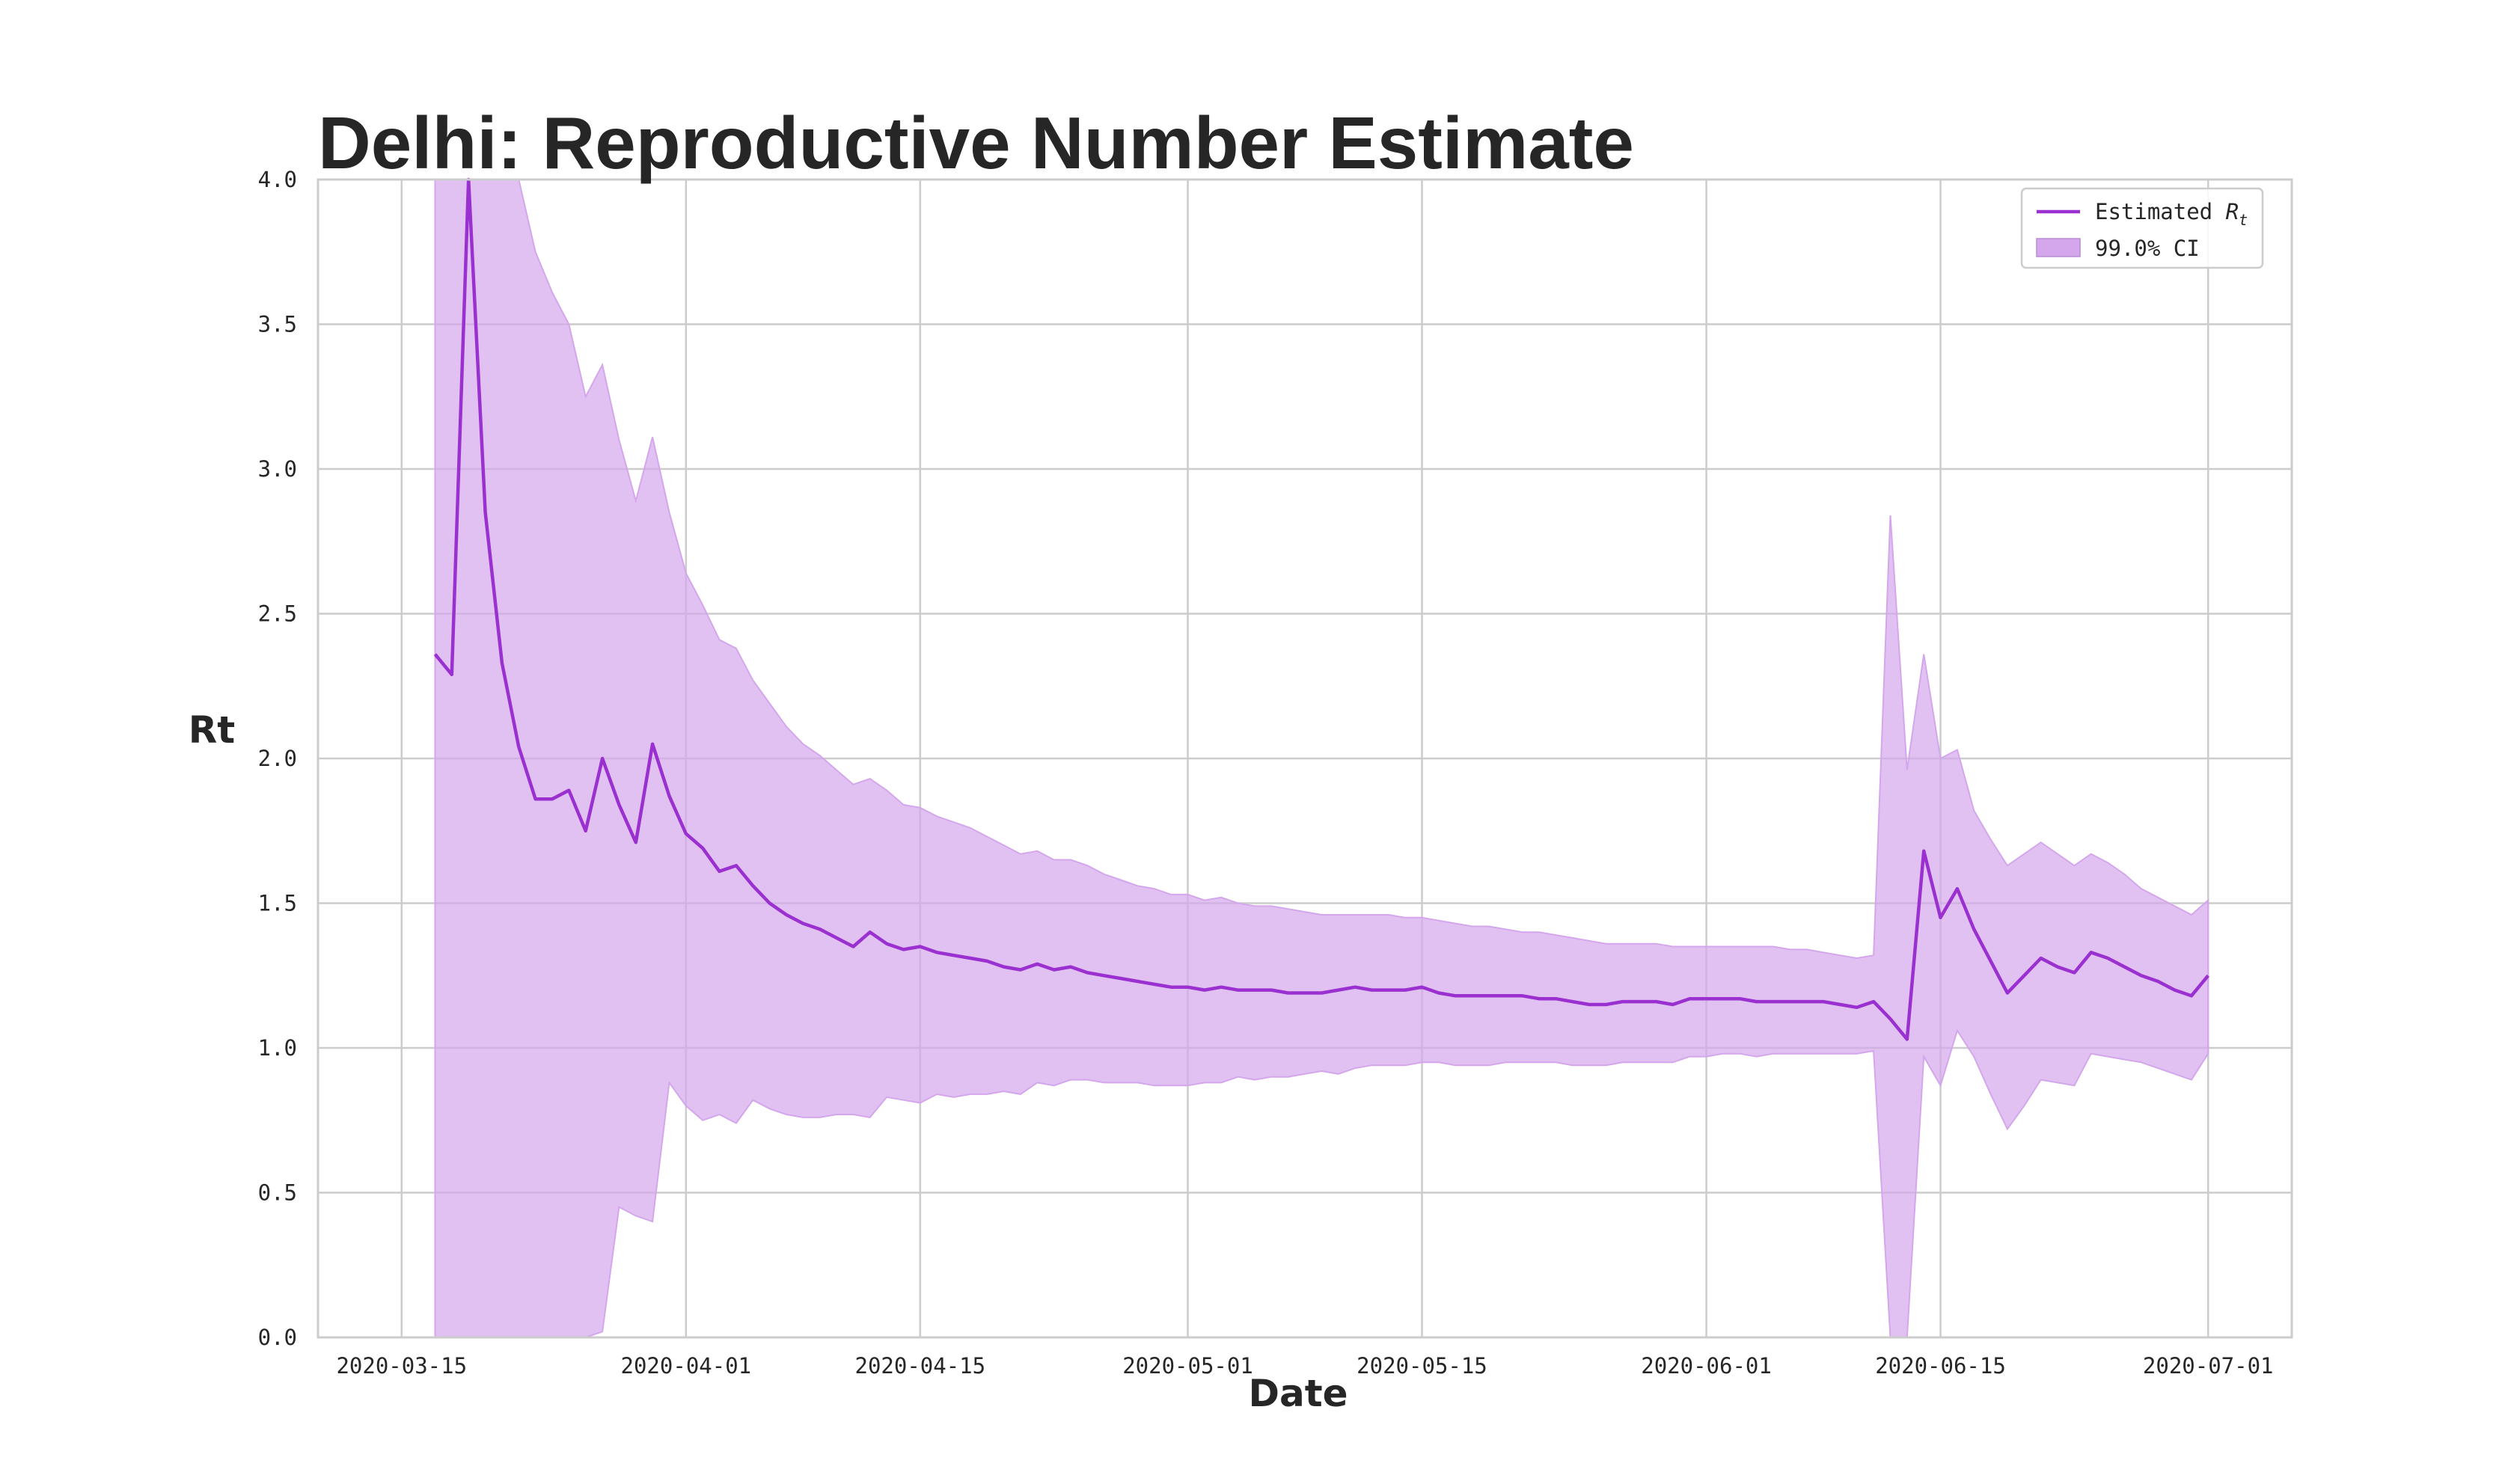 The image size is (2514, 1484). I want to click on legend: Estimated Rt 99.0% CI, so click(2142, 228).